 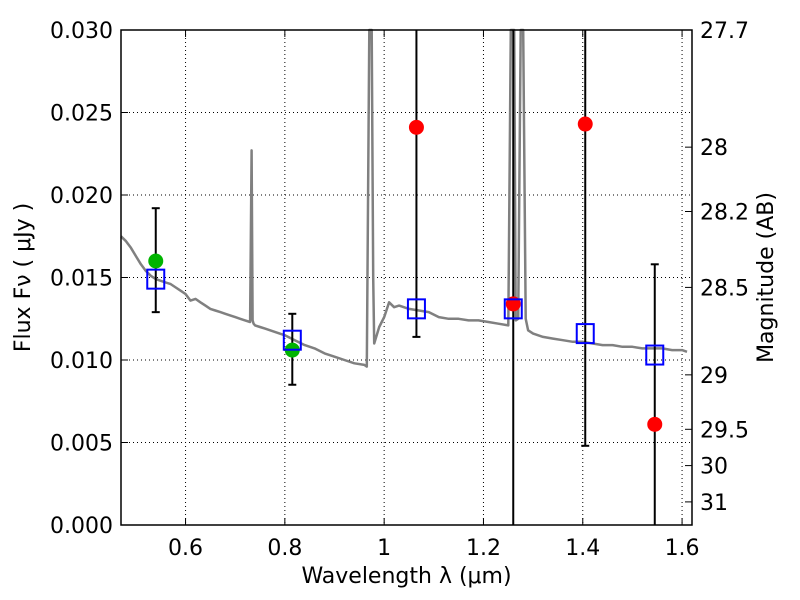 What do you see at coordinates (23, 277) in the screenshot?
I see `y-axis-label: Flux Fν ( μJy )` at bounding box center [23, 277].